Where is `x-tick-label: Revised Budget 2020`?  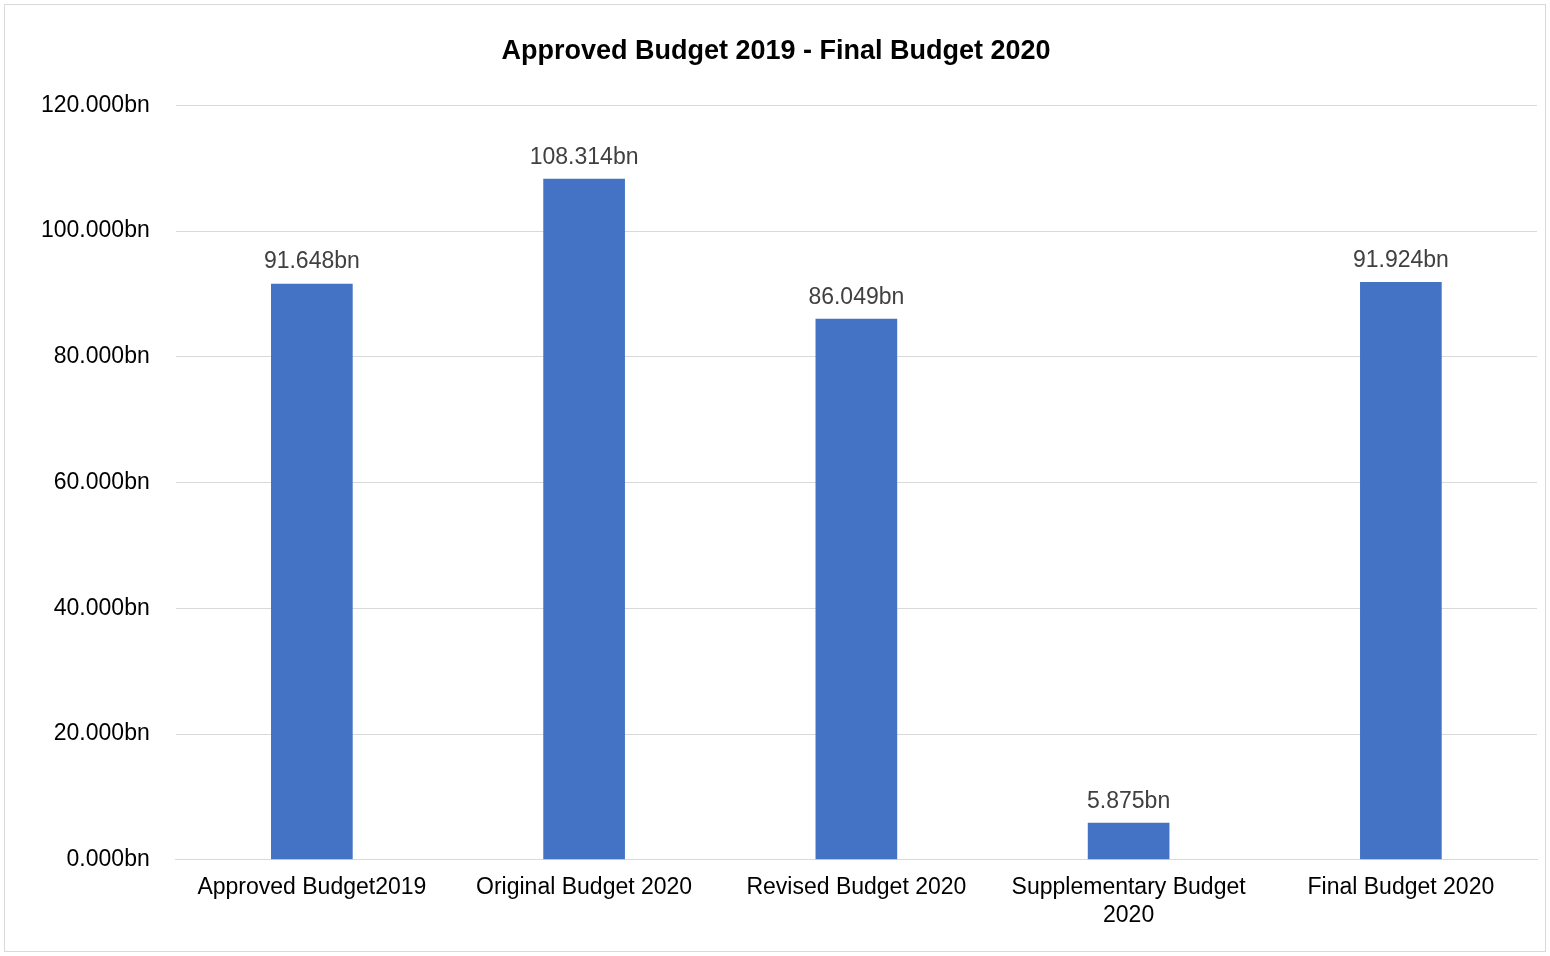 x-tick-label: Revised Budget 2020 is located at coordinates (856, 885).